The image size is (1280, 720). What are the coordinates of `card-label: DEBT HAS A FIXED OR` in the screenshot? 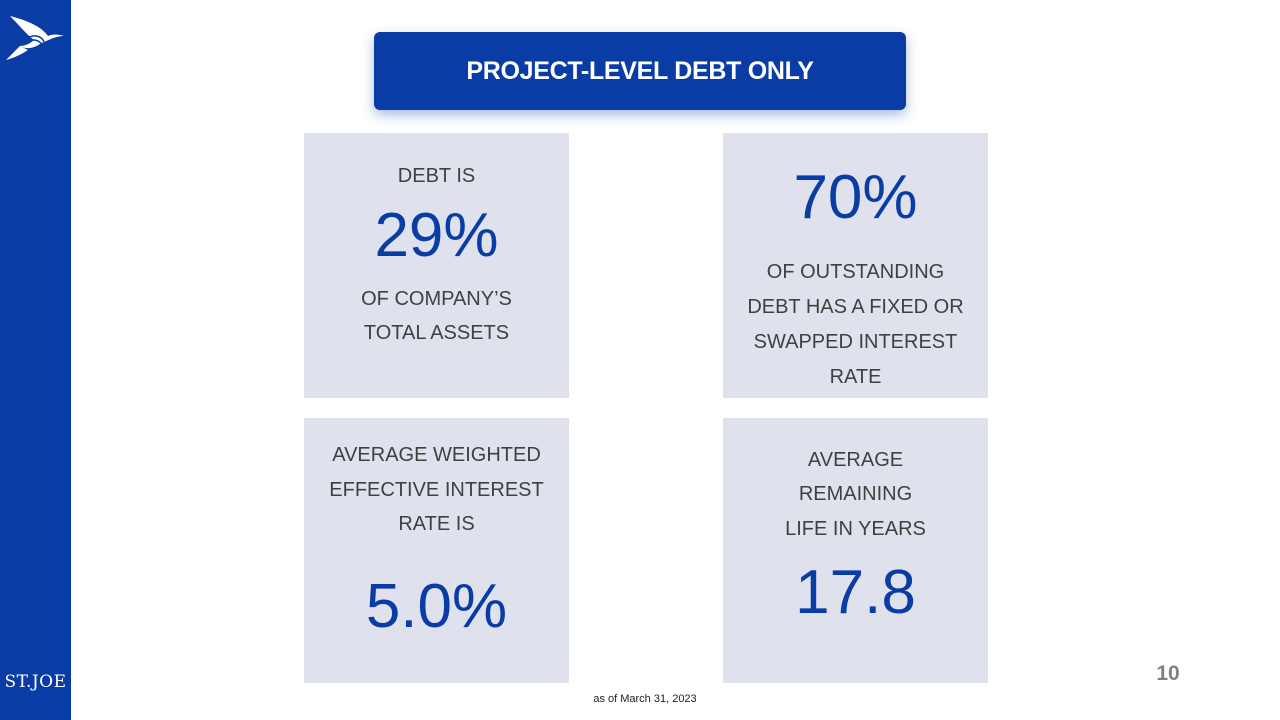 It's located at (855, 307).